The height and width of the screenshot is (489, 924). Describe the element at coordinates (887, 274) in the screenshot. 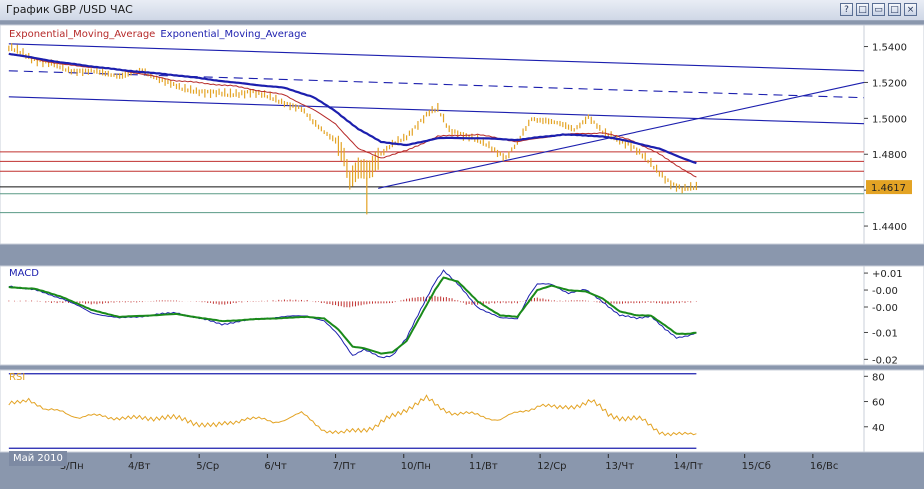

I see `macd-tick-label: +0.01` at that location.